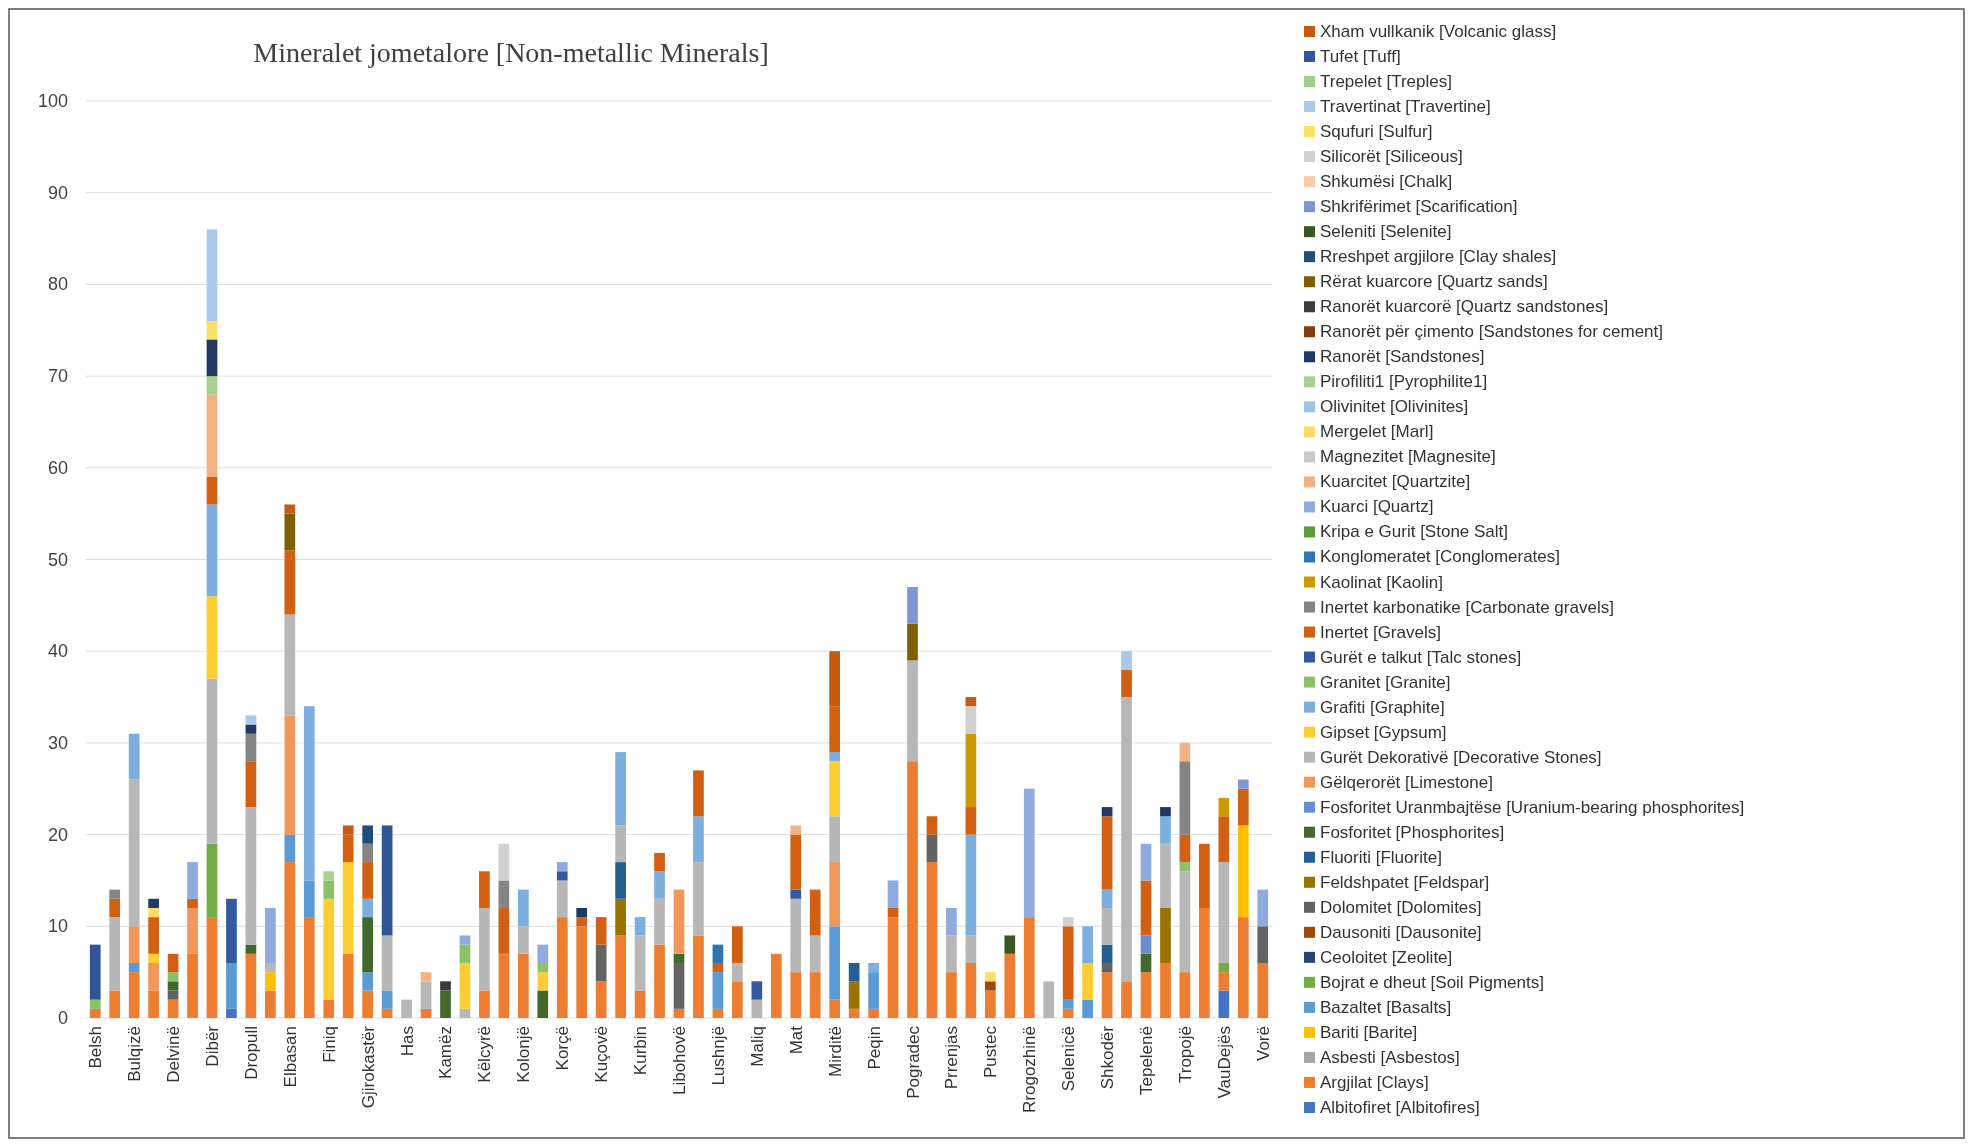 This screenshot has width=1973, height=1147. Describe the element at coordinates (1069, 1059) in the screenshot. I see `x-tick-label: Selenicë` at that location.